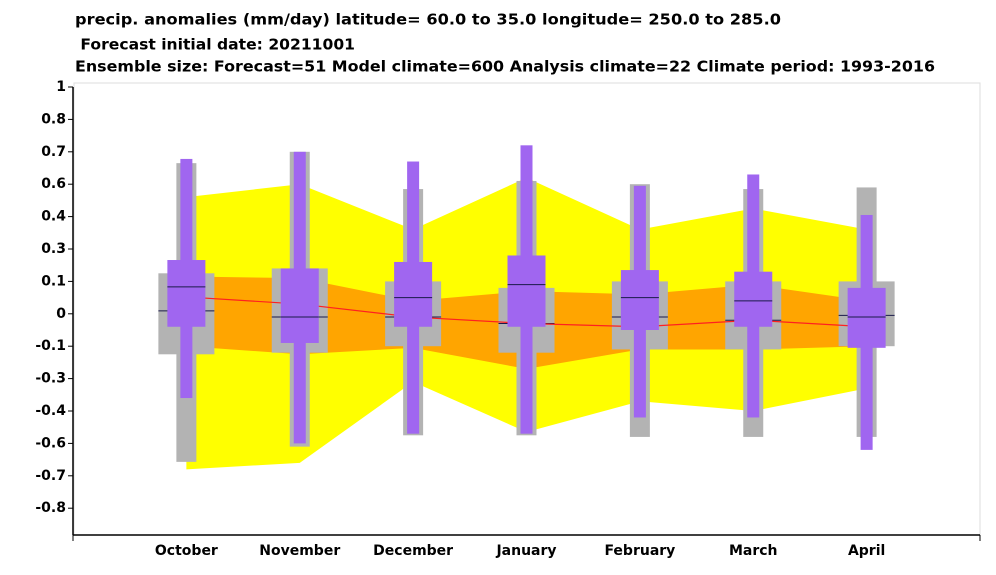  What do you see at coordinates (215, 45) in the screenshot?
I see `chart-subtitle: Forecast initial date: 20211001` at bounding box center [215, 45].